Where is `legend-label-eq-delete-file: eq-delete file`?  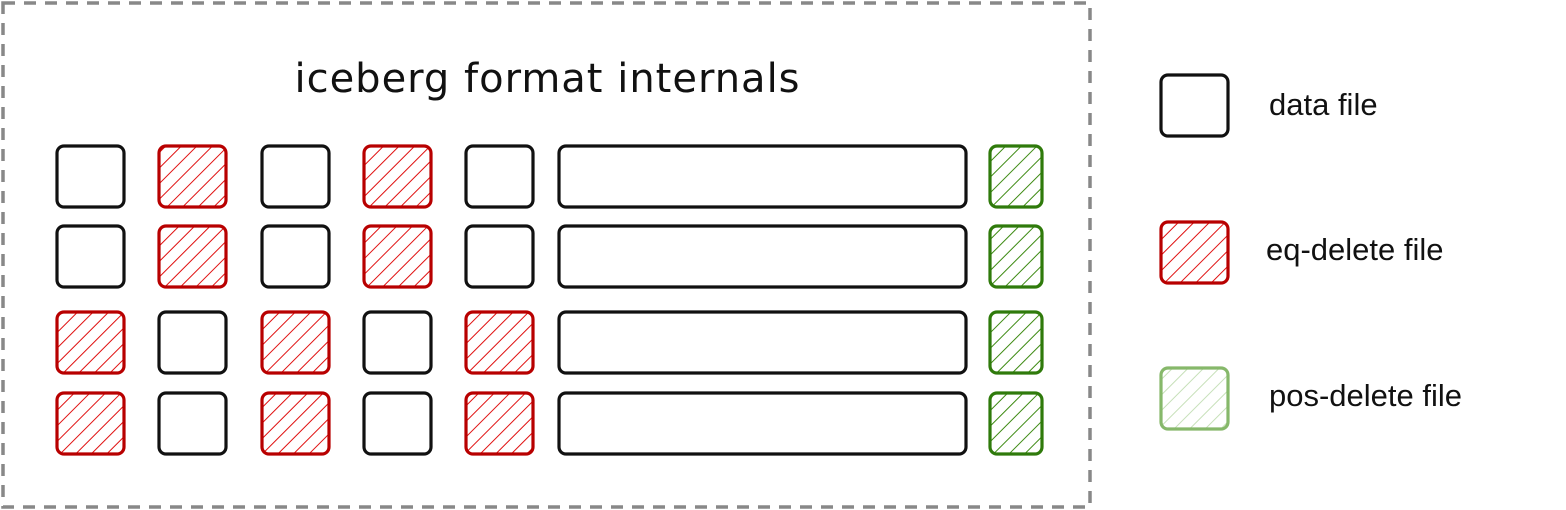 legend-label-eq-delete-file: eq-delete file is located at coordinates (1355, 249).